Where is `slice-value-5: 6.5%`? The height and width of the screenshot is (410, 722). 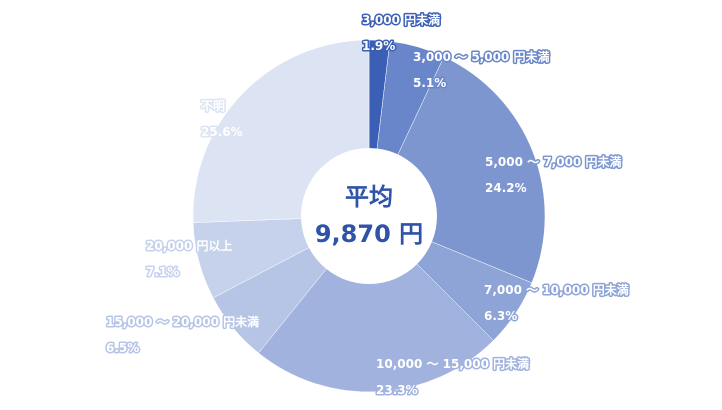
slice-value-5: 6.5% is located at coordinates (122, 348).